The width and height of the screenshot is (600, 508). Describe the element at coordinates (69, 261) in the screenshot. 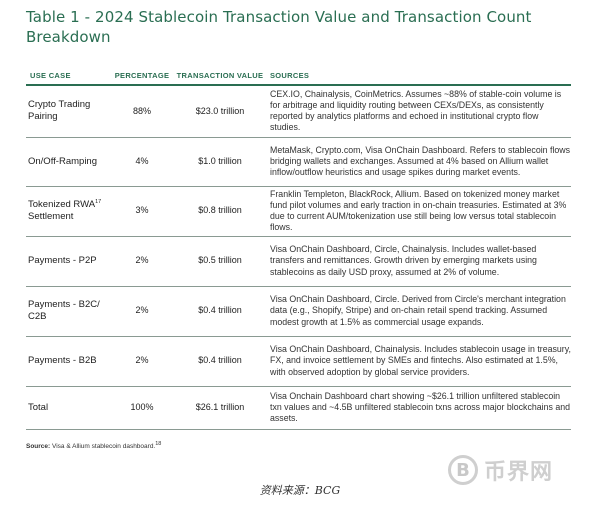

I see `use-case-cell: Payments - P2P` at that location.